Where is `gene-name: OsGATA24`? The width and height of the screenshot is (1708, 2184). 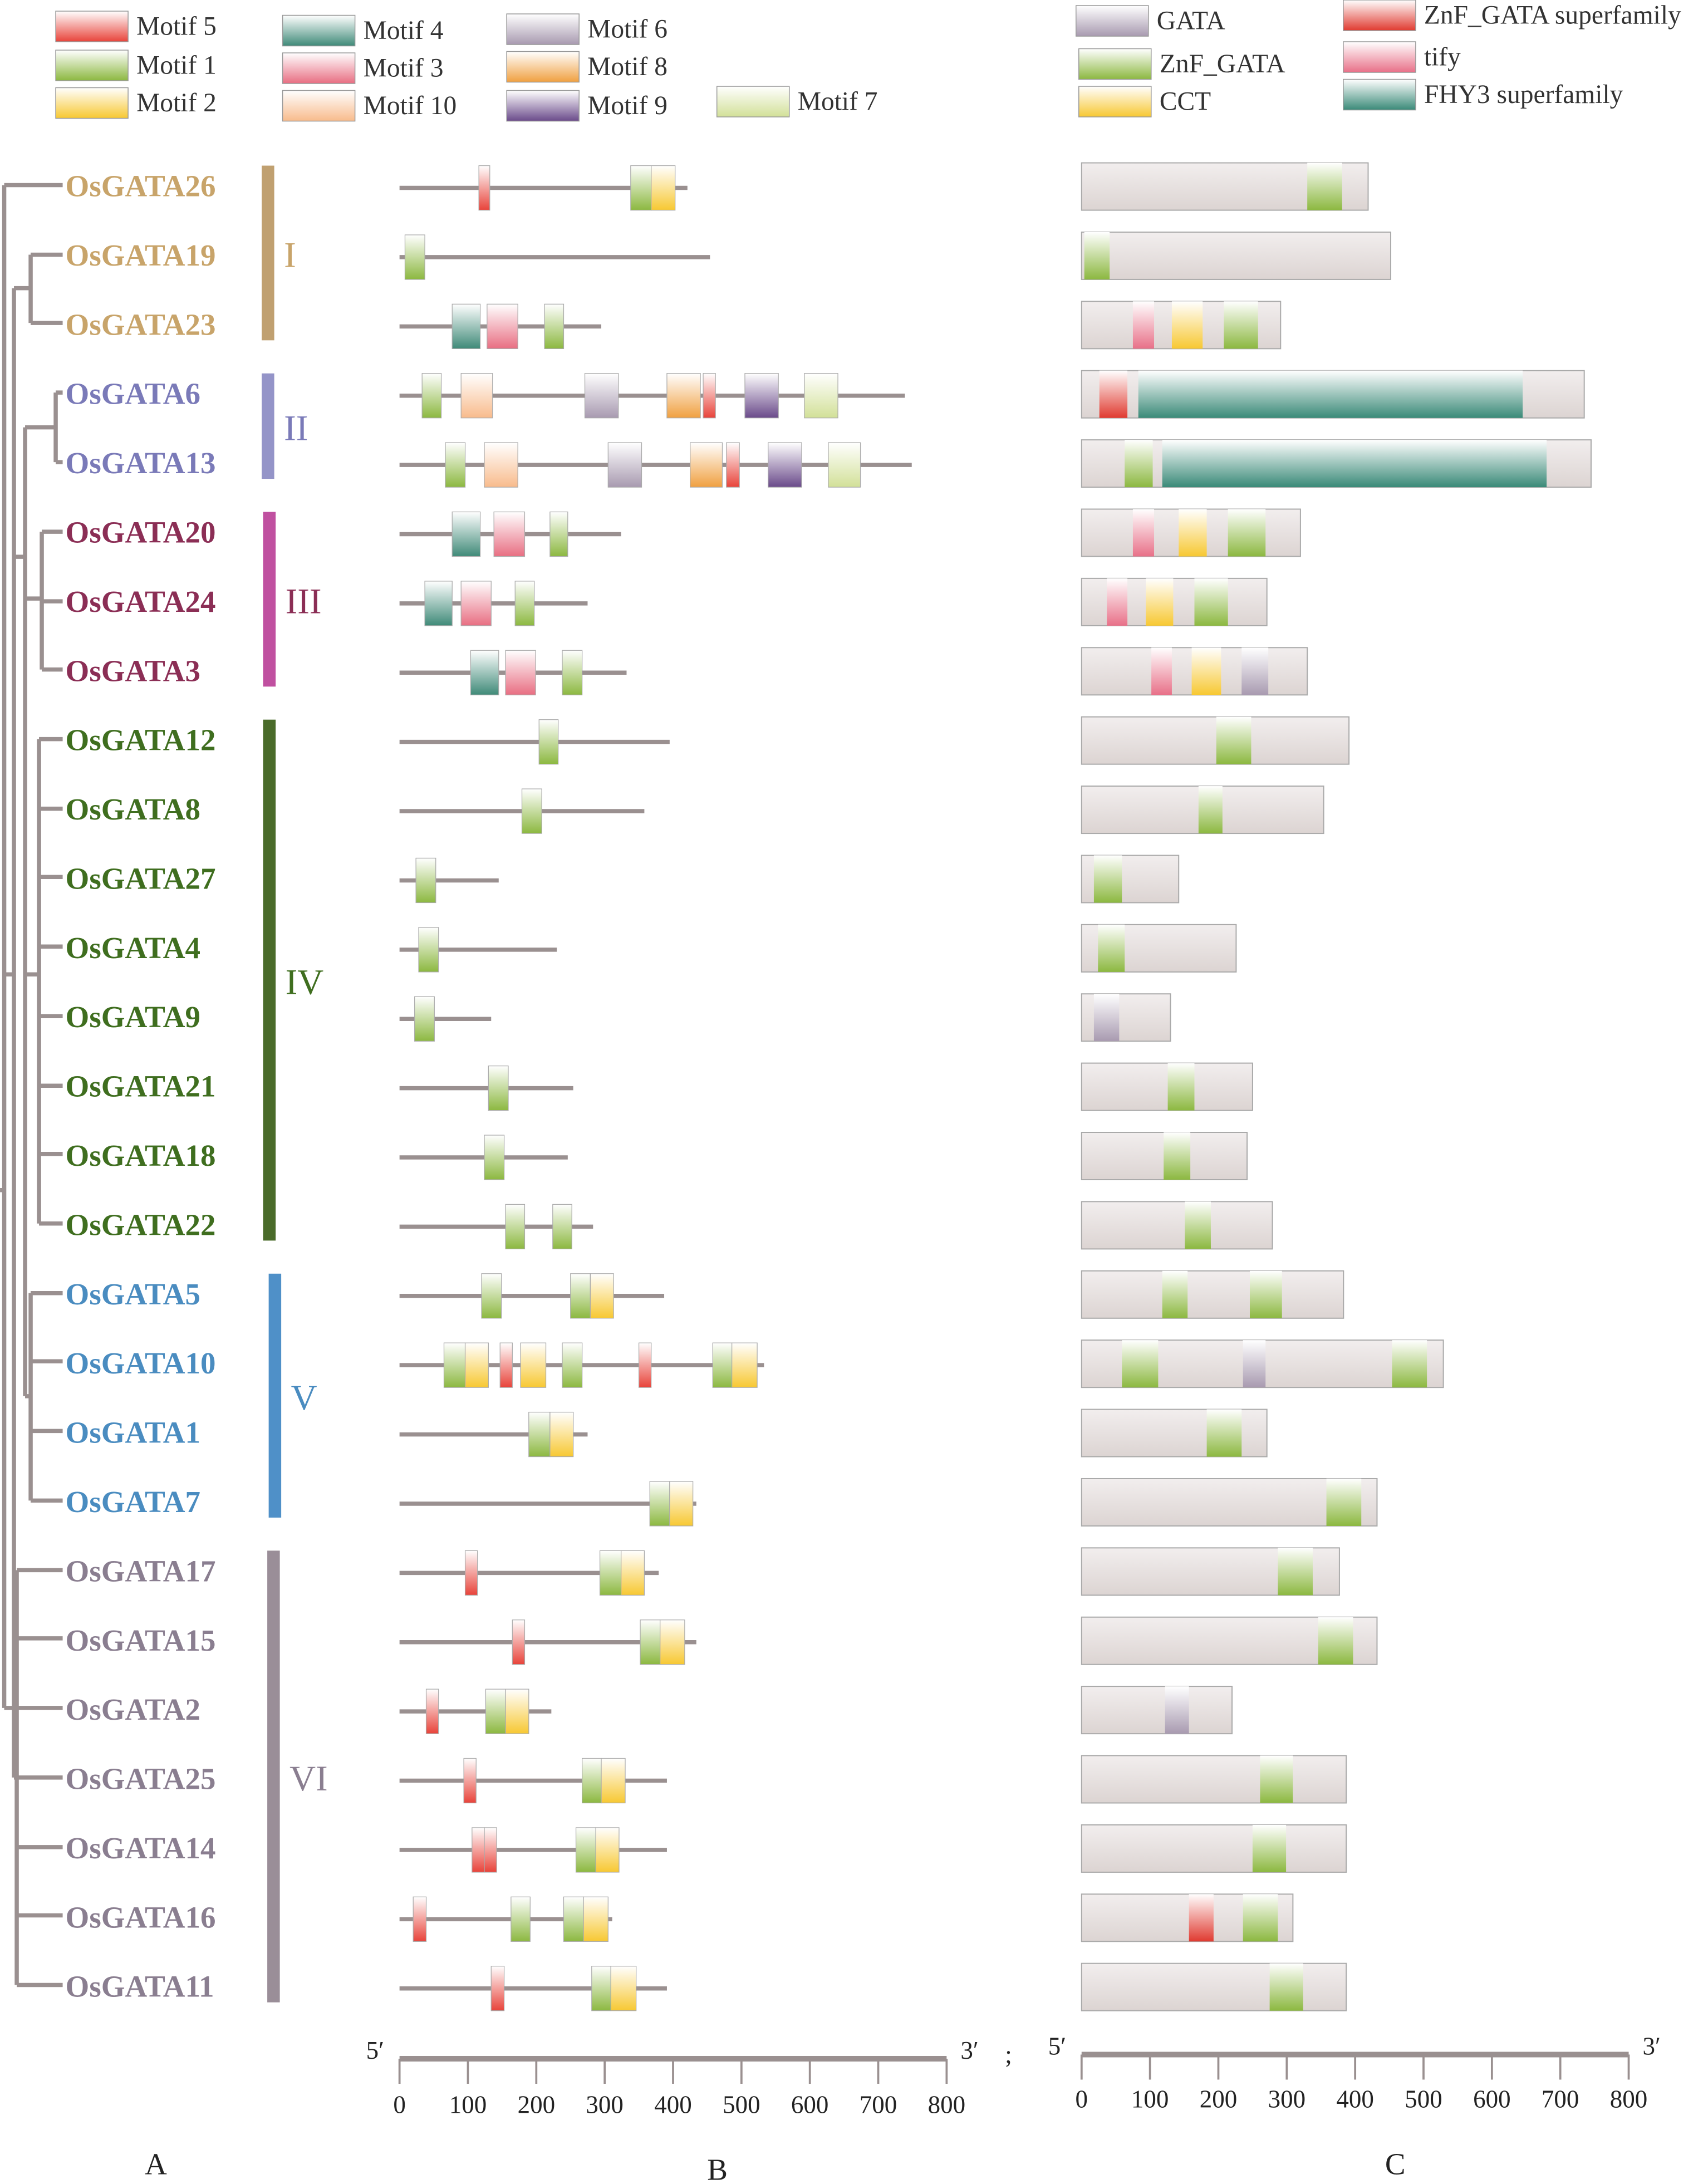 gene-name: OsGATA24 is located at coordinates (141, 602).